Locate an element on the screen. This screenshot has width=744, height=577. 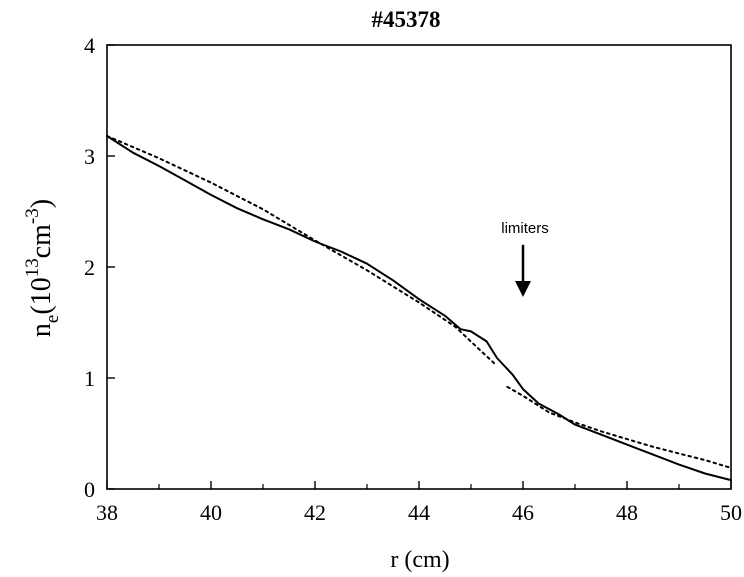
y-axis-label: ne(1013cm-3) is located at coordinates (42, 268).